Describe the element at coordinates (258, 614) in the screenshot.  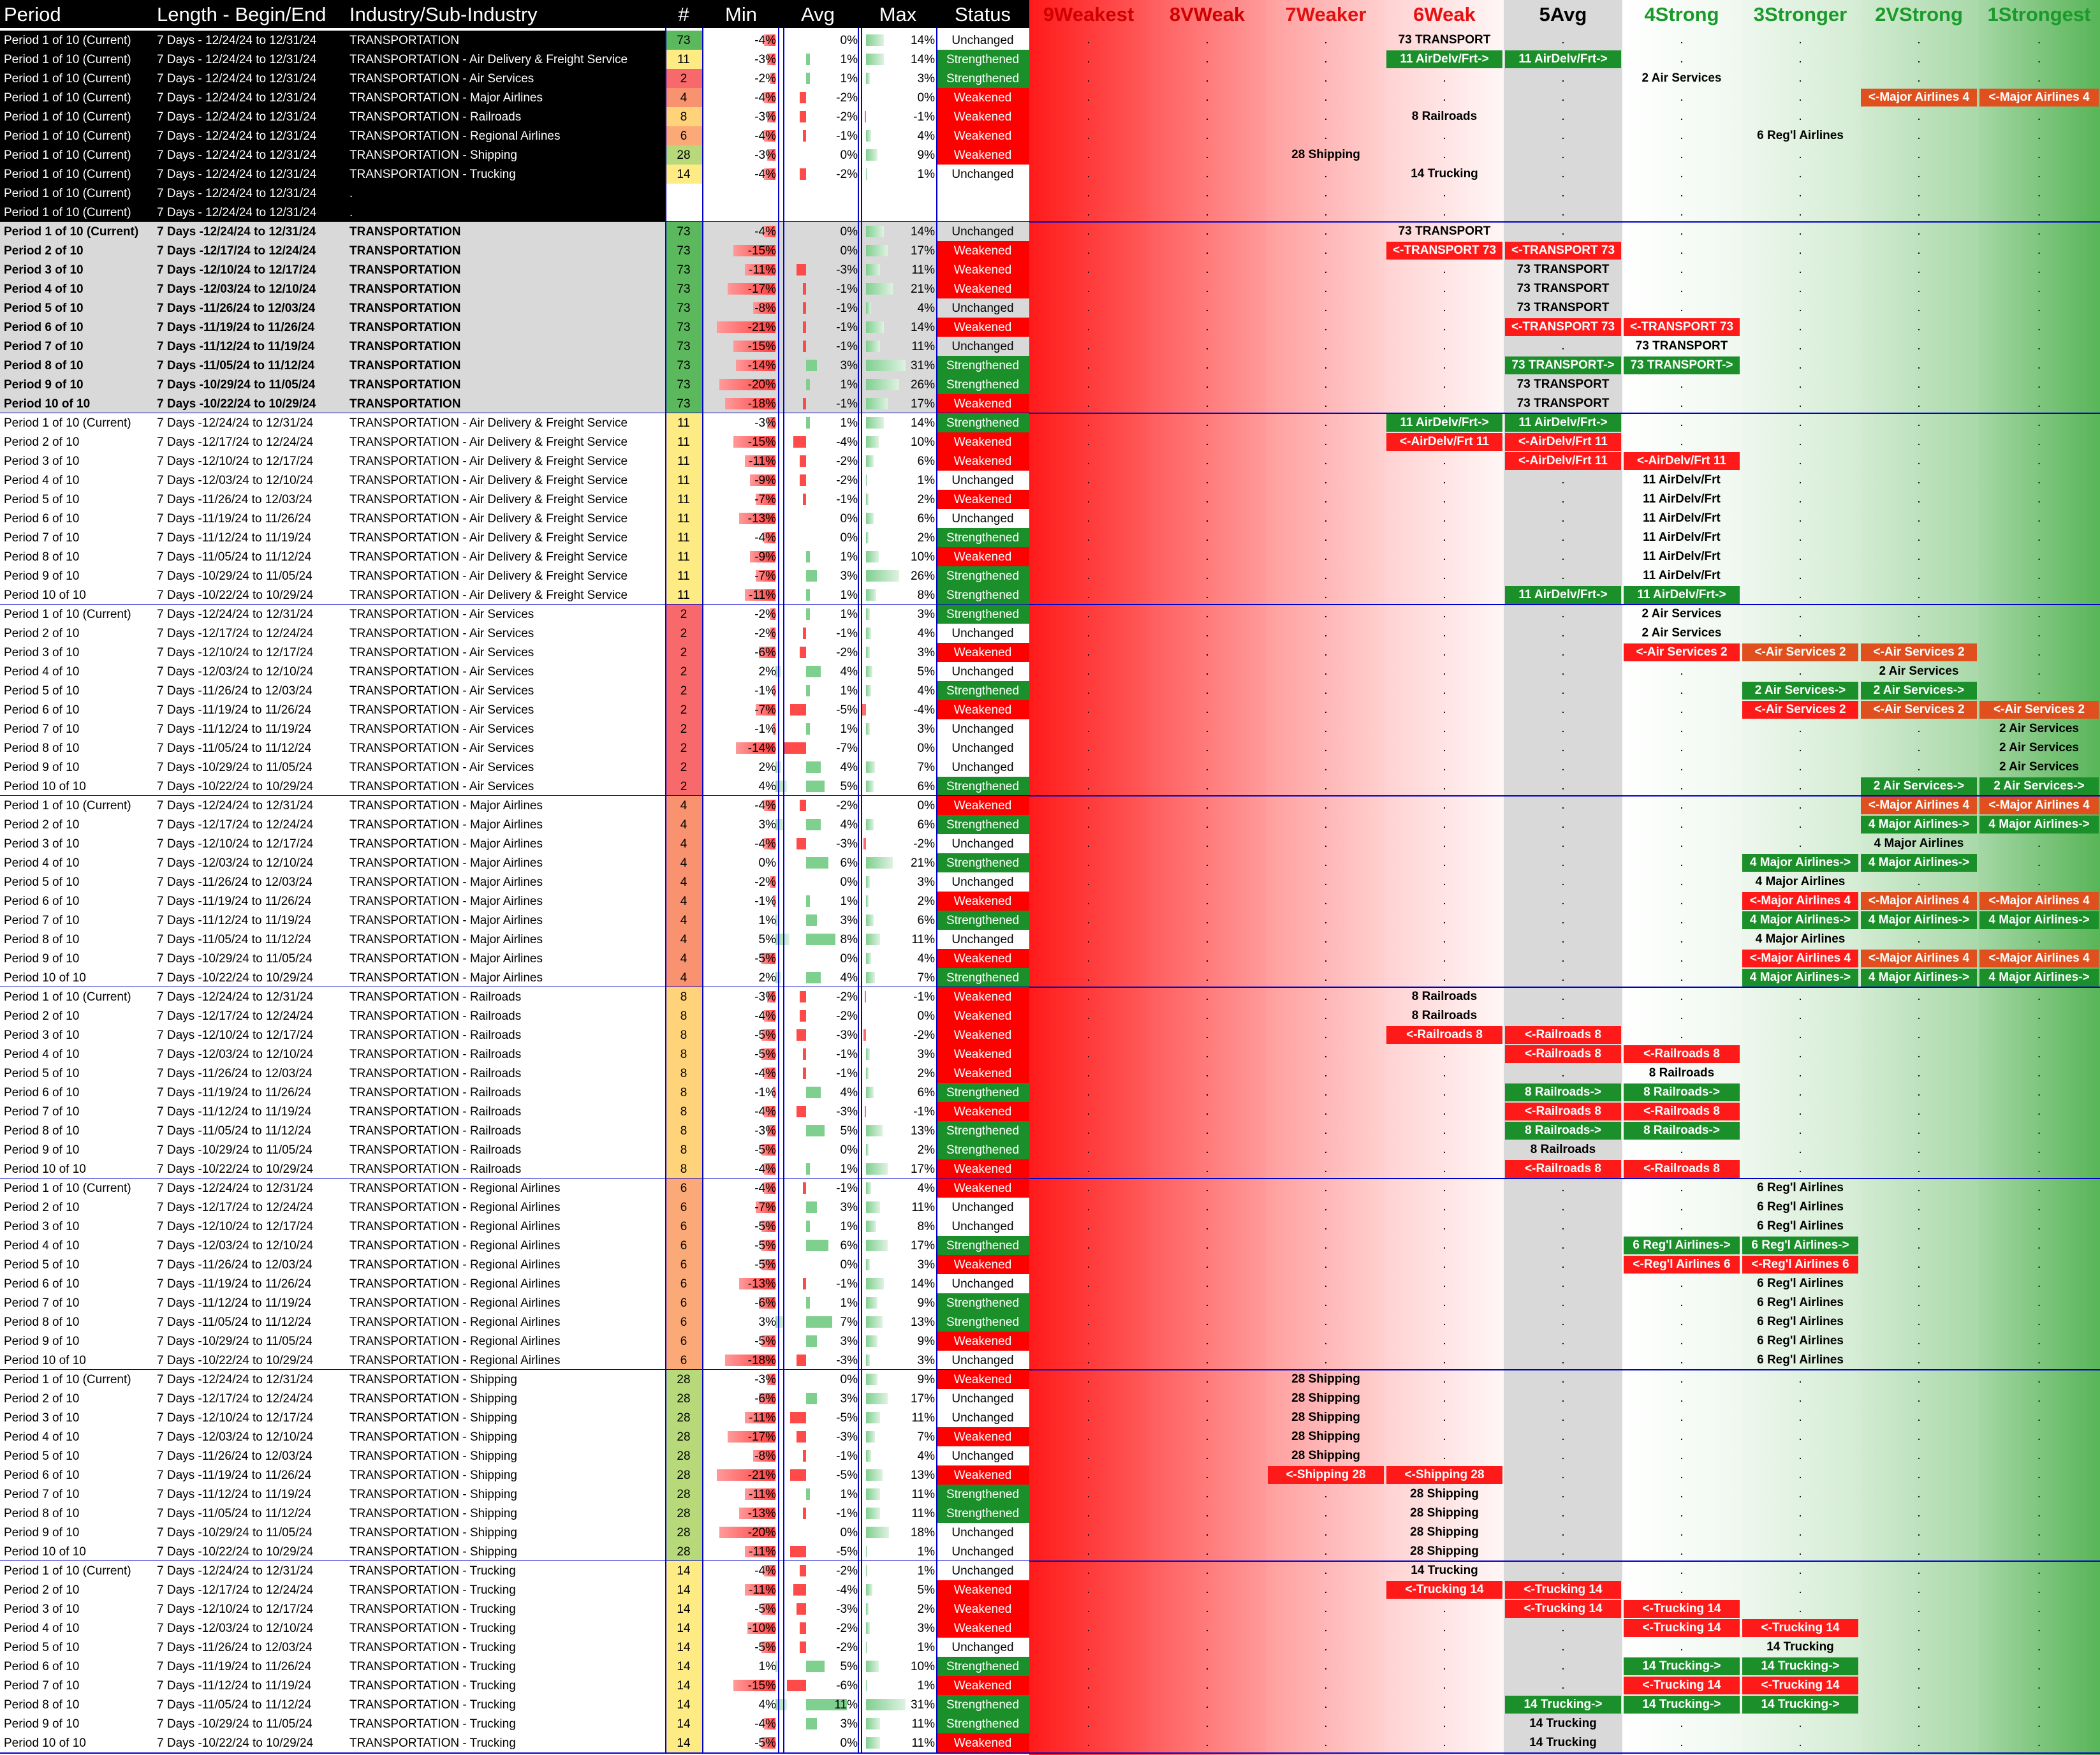
I see `date-range: 12/24/24 to 12/31/24` at that location.